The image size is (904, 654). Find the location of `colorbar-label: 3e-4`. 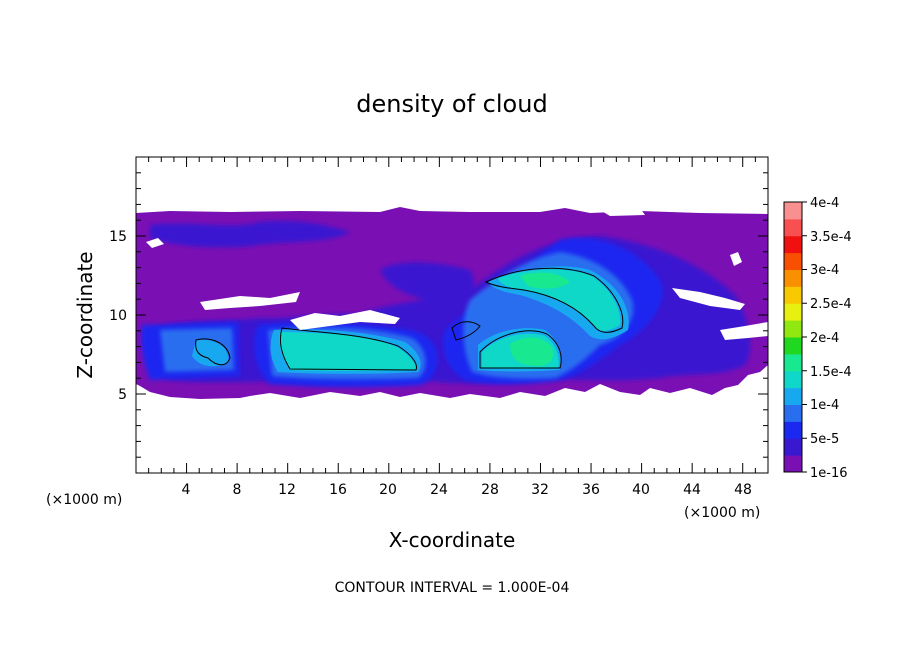

colorbar-label: 3e-4 is located at coordinates (824, 270).